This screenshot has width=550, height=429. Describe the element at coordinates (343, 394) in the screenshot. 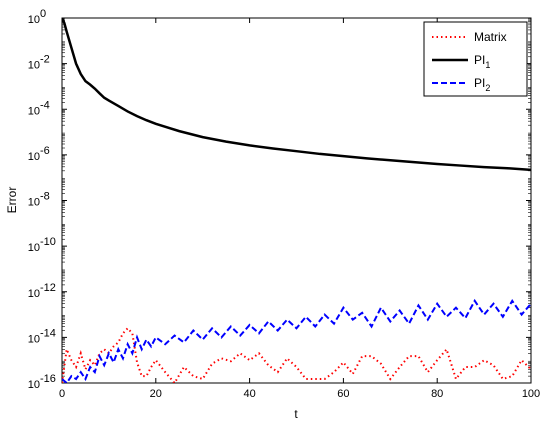

I see `x-tick-label: 60` at that location.